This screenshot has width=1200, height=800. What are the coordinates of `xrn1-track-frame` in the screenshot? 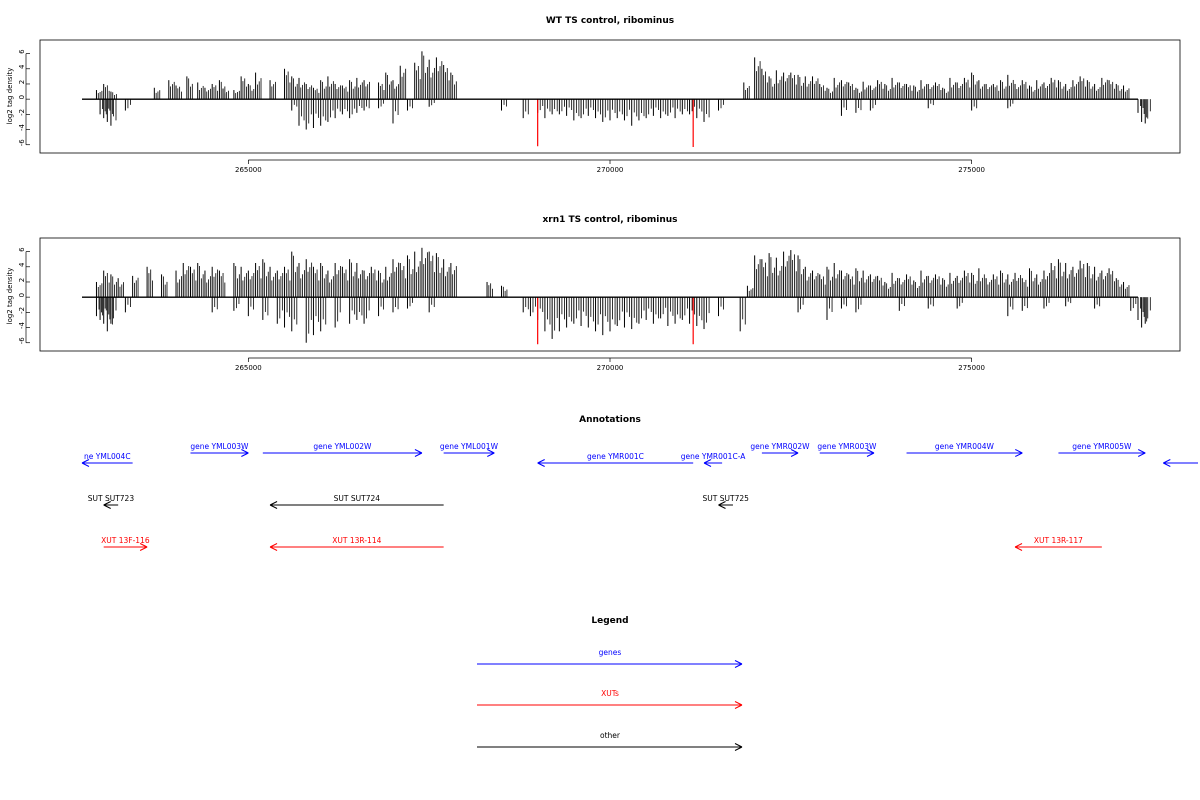 It's located at (610, 294).